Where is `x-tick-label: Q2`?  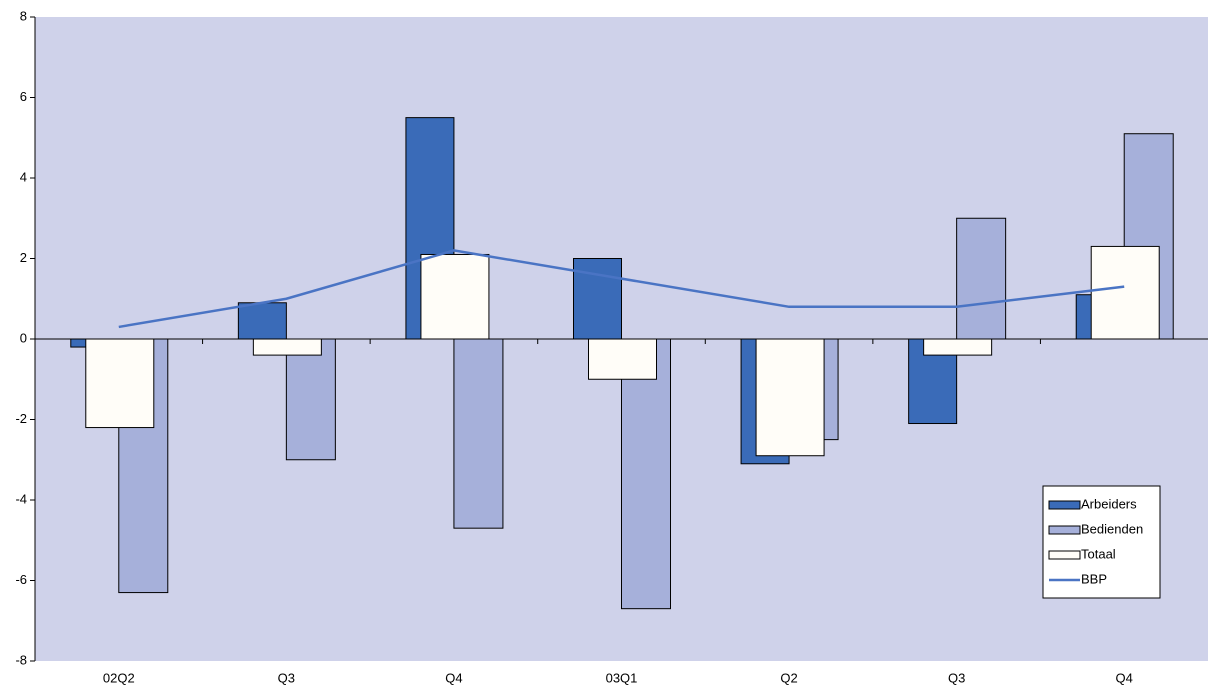 x-tick-label: Q2 is located at coordinates (788, 677).